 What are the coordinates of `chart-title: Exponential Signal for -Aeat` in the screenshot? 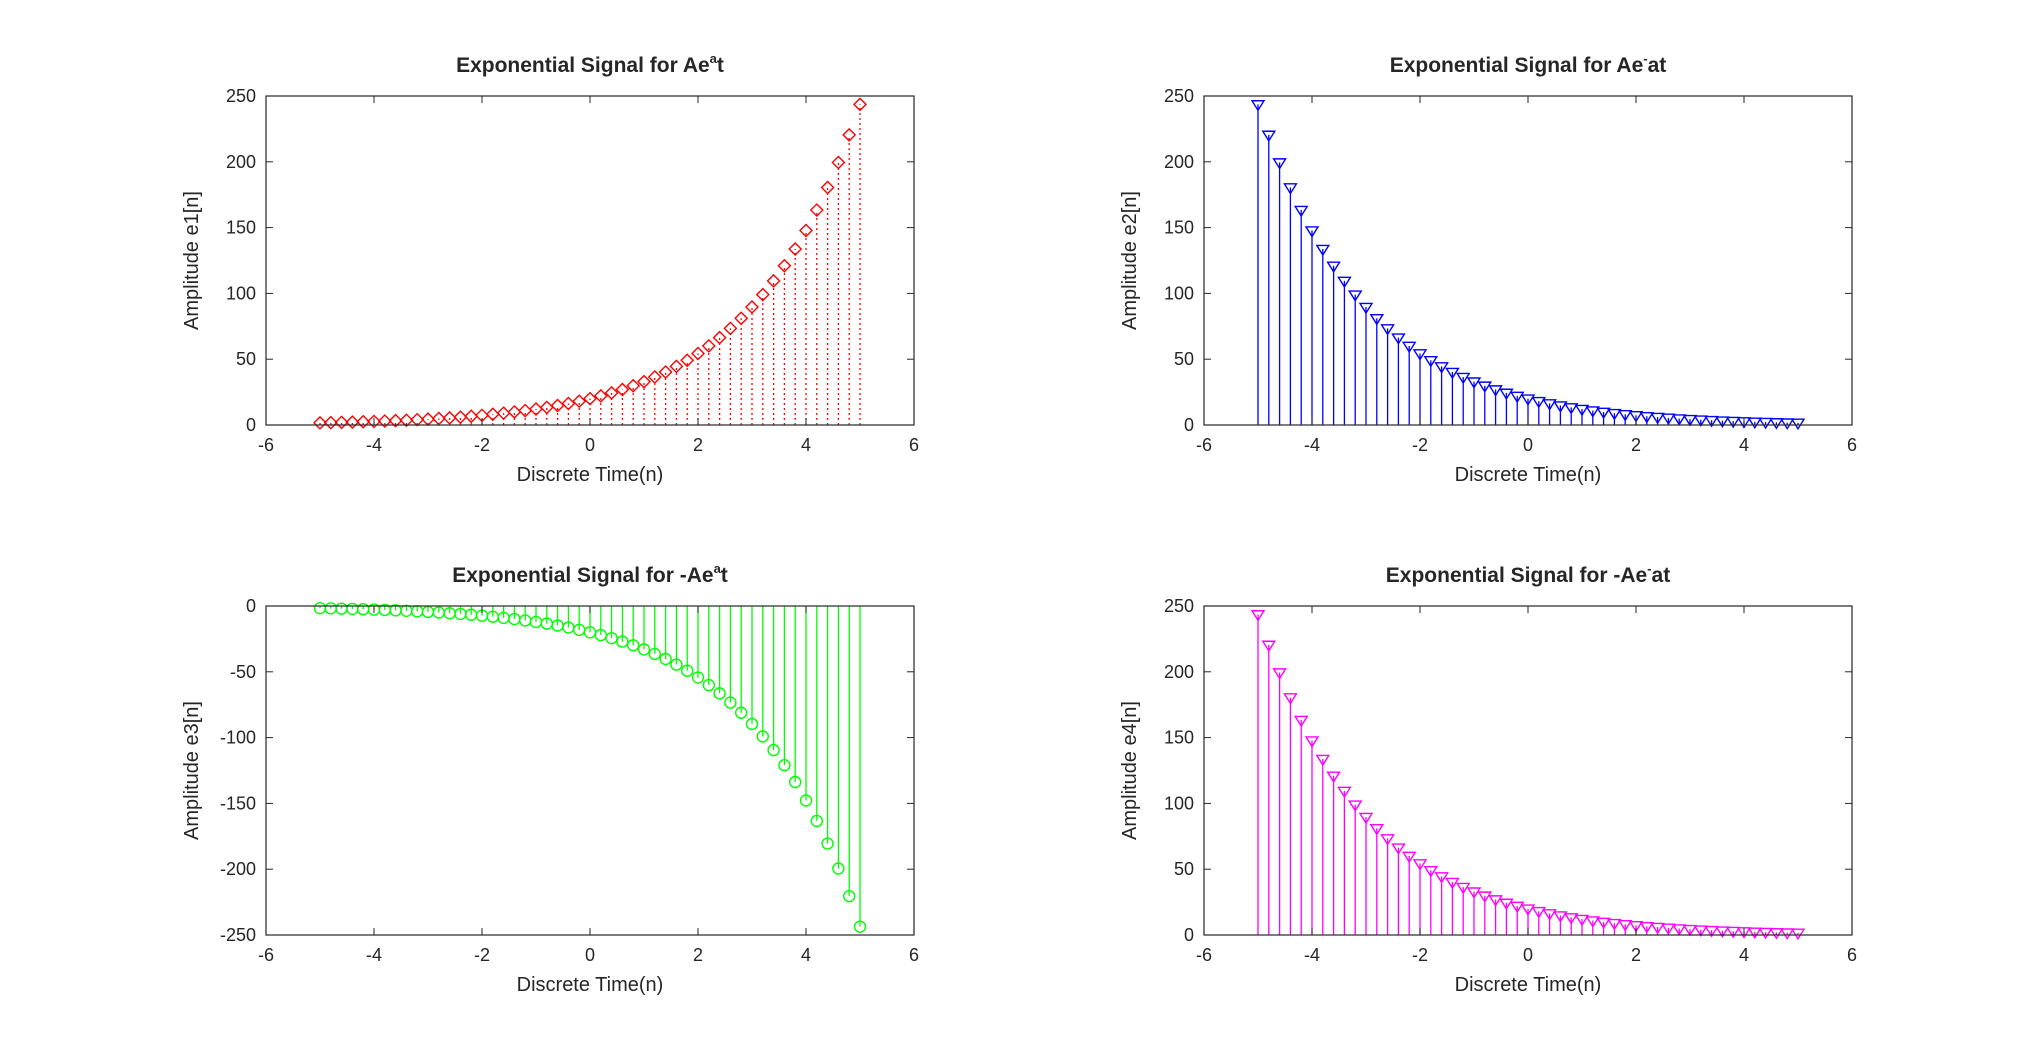 It's located at (590, 574).